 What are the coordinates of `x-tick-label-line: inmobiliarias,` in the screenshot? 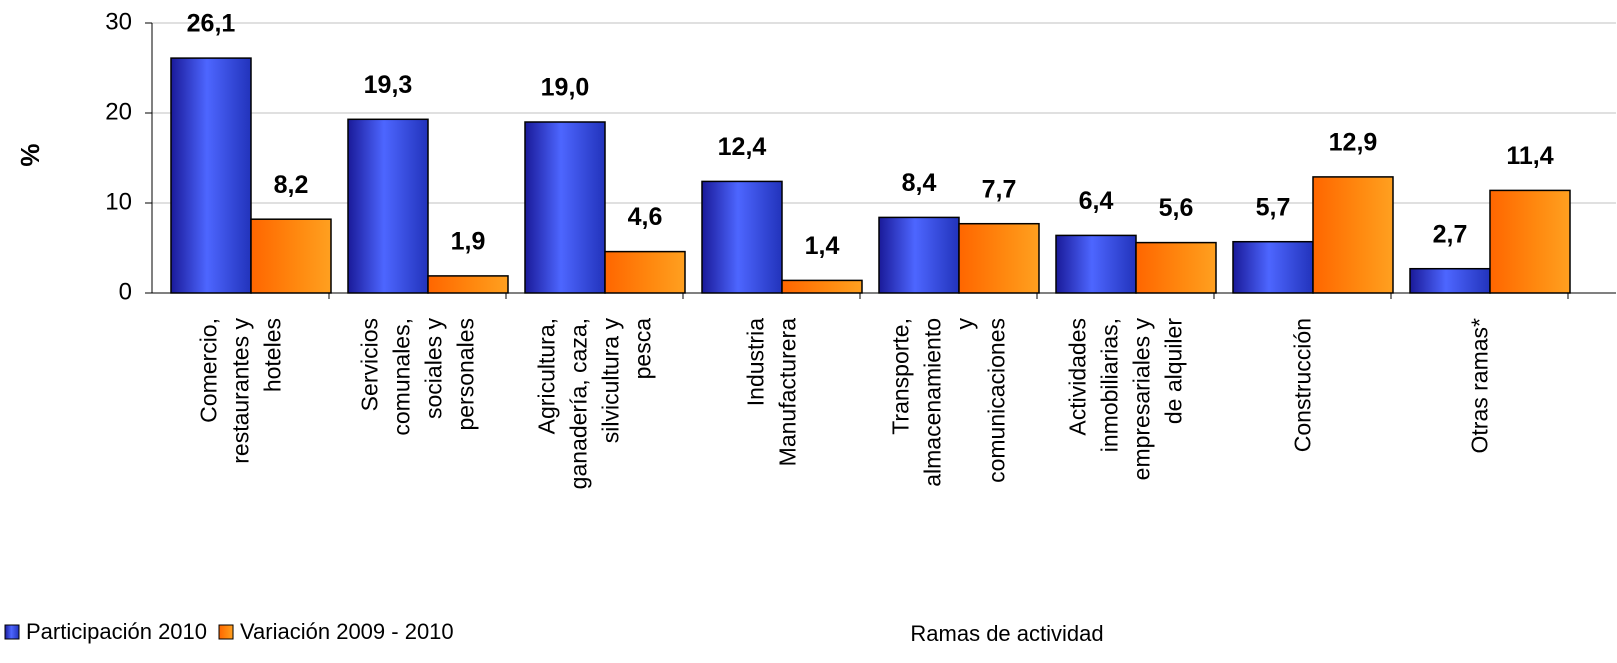 It's located at (1110, 385).